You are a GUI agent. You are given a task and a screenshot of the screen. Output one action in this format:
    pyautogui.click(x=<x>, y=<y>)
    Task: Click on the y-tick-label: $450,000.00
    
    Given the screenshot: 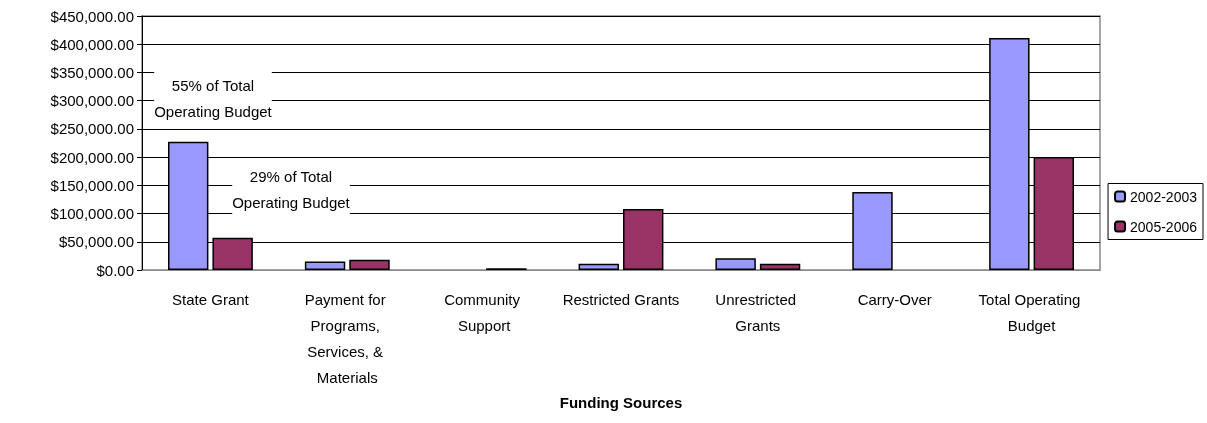 What is the action you would take?
    pyautogui.click(x=92, y=16)
    